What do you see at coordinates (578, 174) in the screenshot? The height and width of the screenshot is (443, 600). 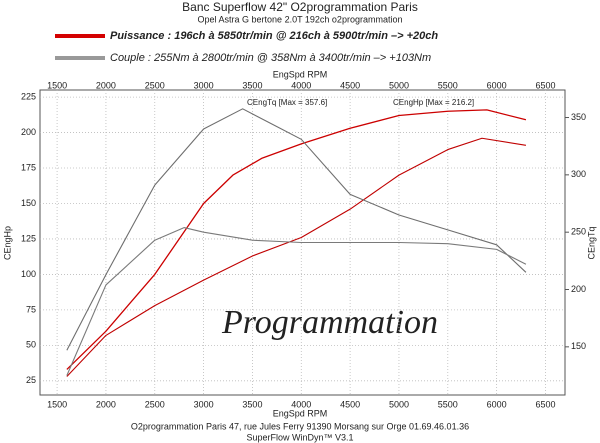 I see `y2-tick-label: 300` at bounding box center [578, 174].